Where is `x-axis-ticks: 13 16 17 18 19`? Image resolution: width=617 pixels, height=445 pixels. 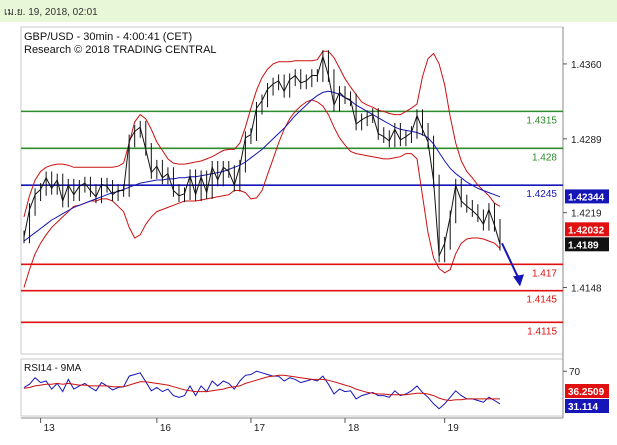
x-axis-ticks: 13 16 17 18 19 is located at coordinates (250, 426).